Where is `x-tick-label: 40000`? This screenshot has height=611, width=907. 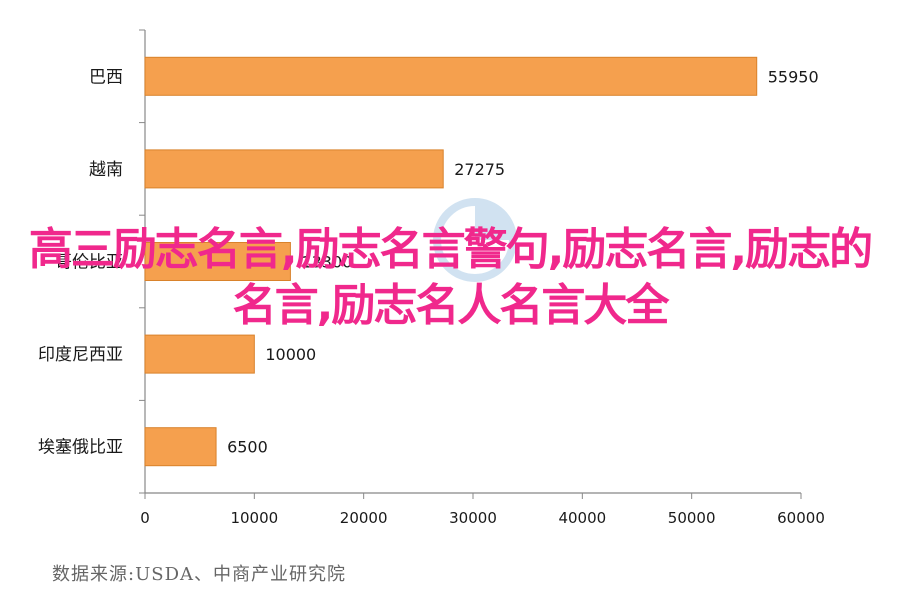 x-tick-label: 40000 is located at coordinates (582, 518).